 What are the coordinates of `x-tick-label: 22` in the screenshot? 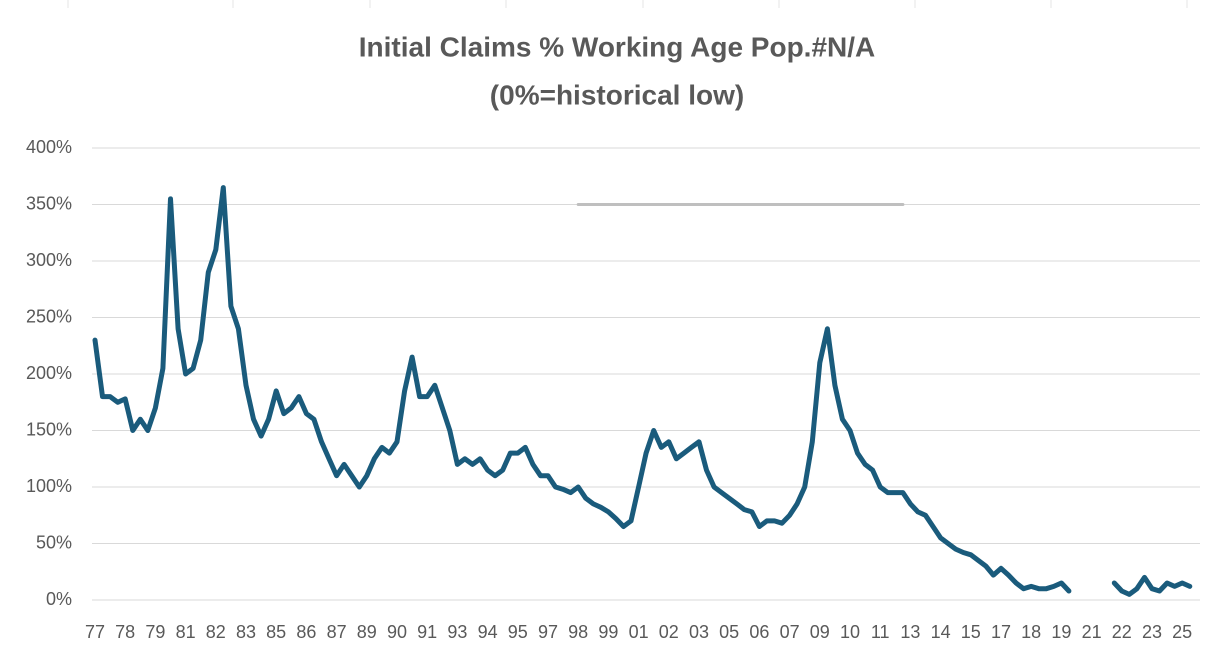 It's located at (1122, 632).